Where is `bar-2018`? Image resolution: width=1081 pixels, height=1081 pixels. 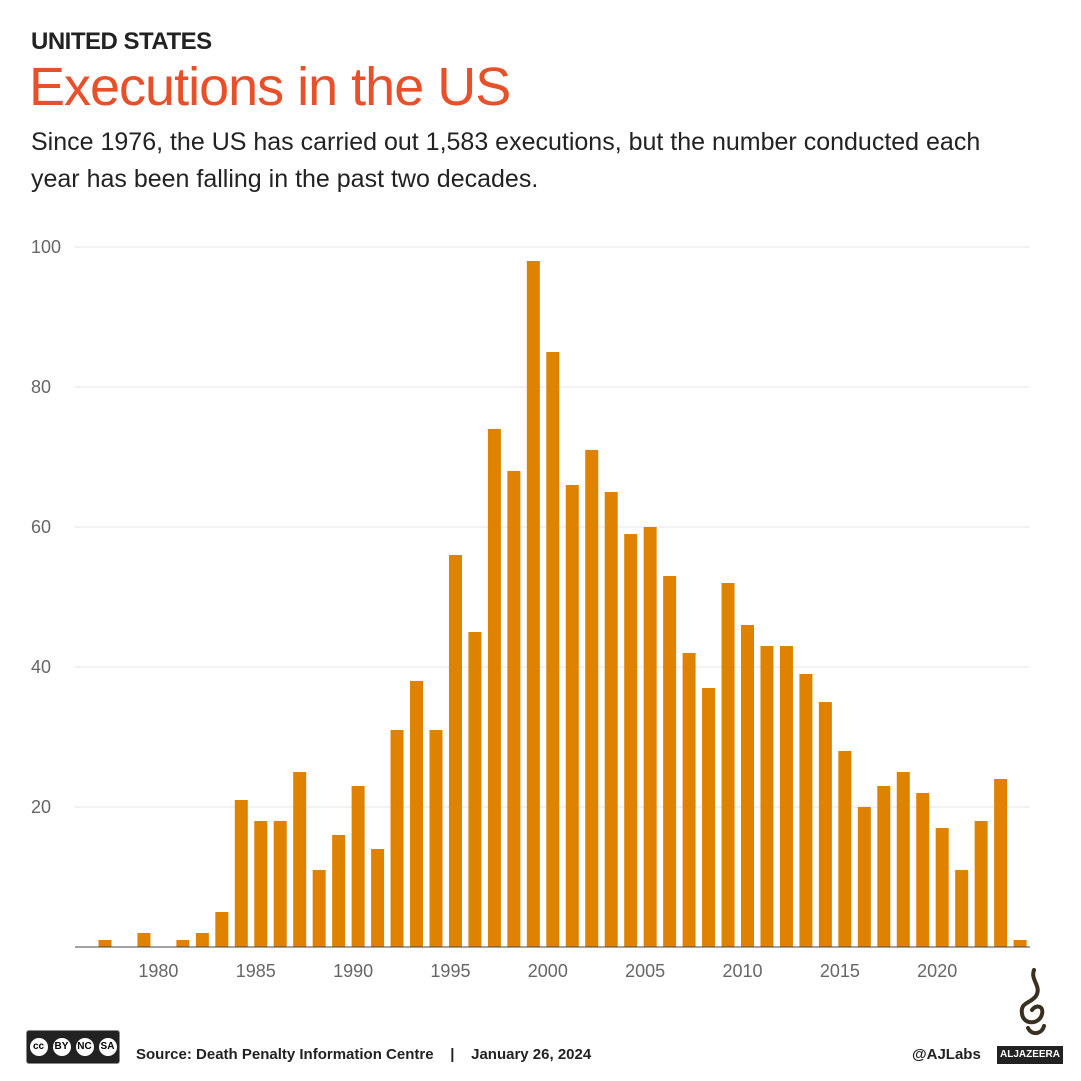 bar-2018 is located at coordinates (903, 859).